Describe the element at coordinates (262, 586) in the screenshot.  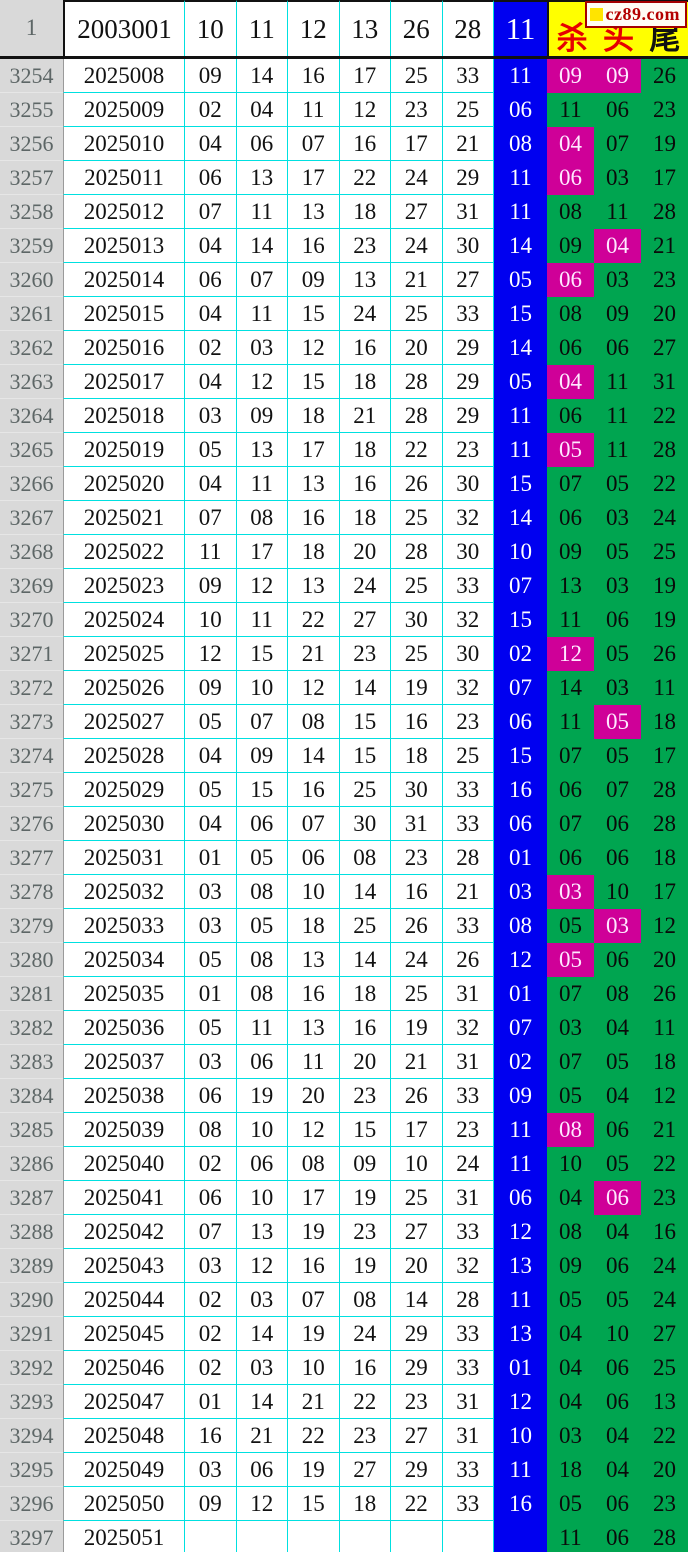
I see `red-ball-2: 12` at that location.